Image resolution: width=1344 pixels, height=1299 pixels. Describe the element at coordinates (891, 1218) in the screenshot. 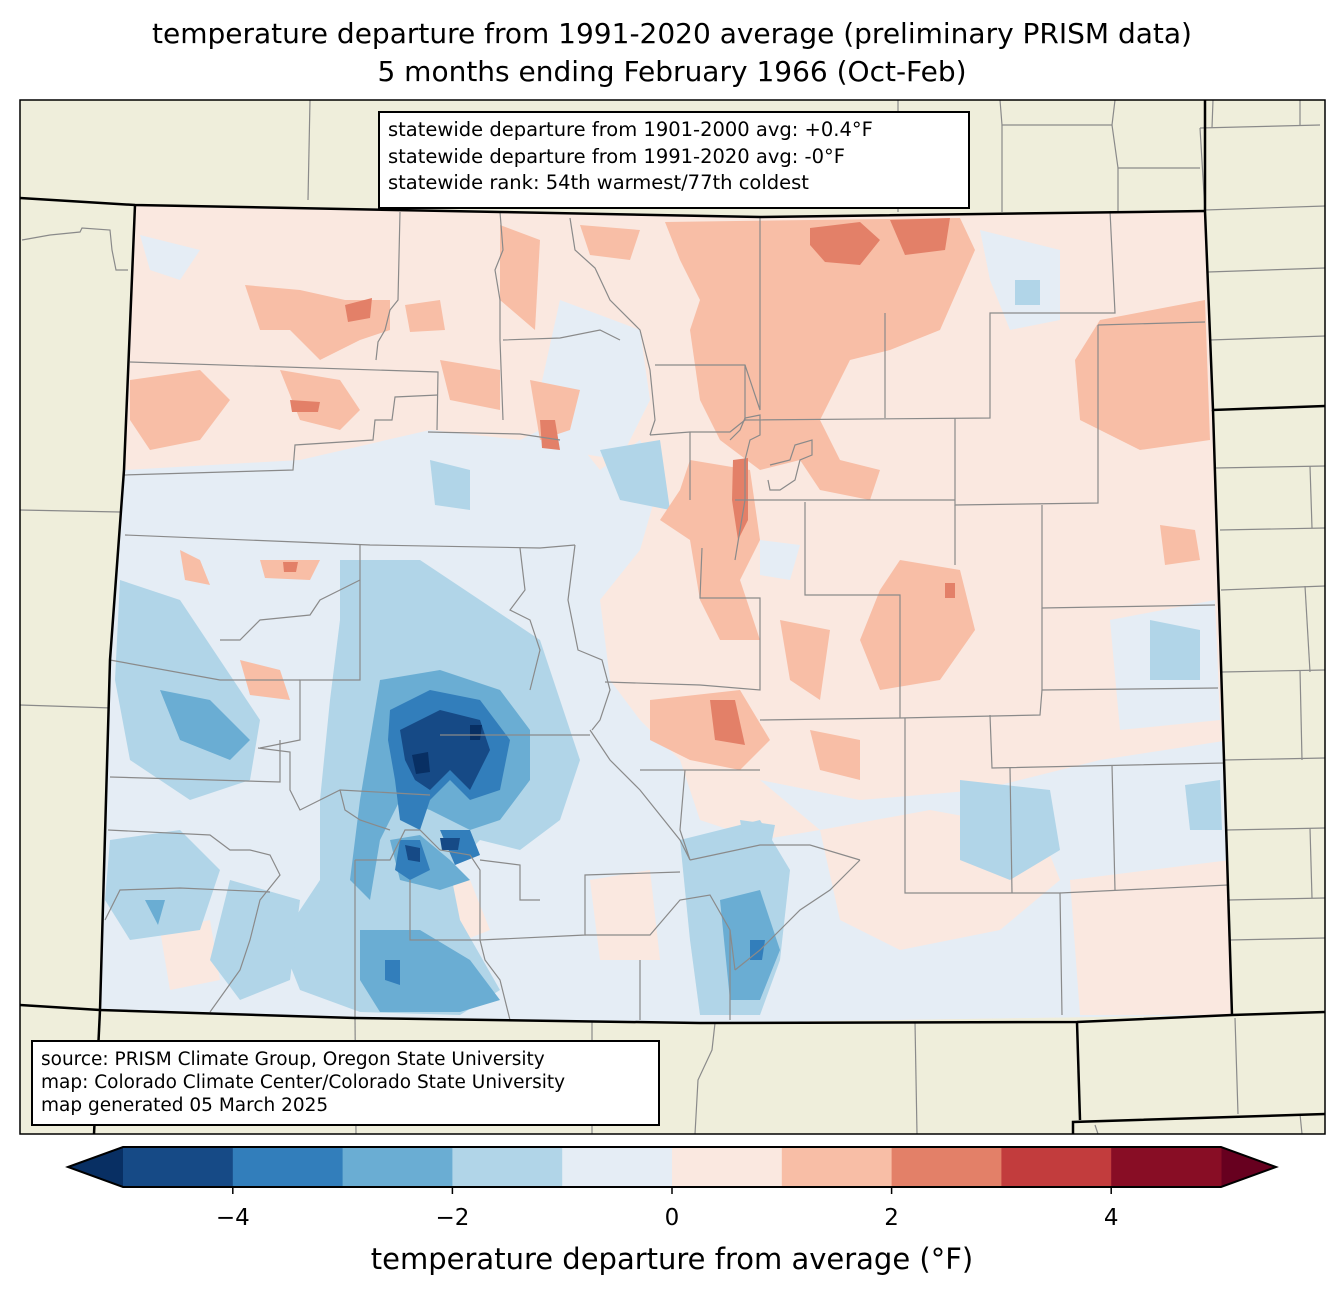

I see `colorbar-tick-label: 2` at that location.